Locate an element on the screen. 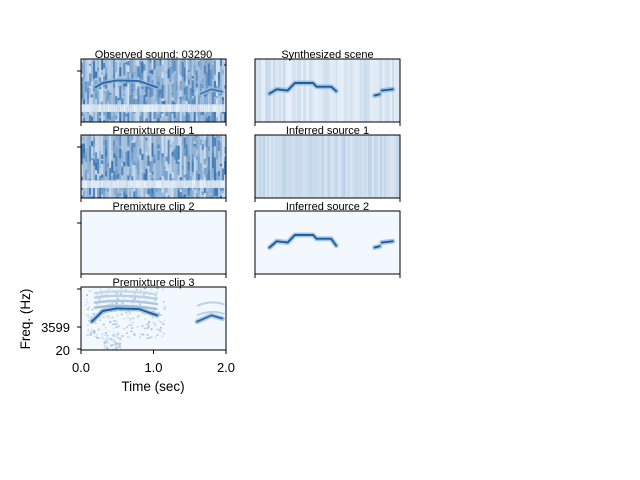 The image size is (640, 480). x-axis-label: Time (sec) is located at coordinates (152, 386).